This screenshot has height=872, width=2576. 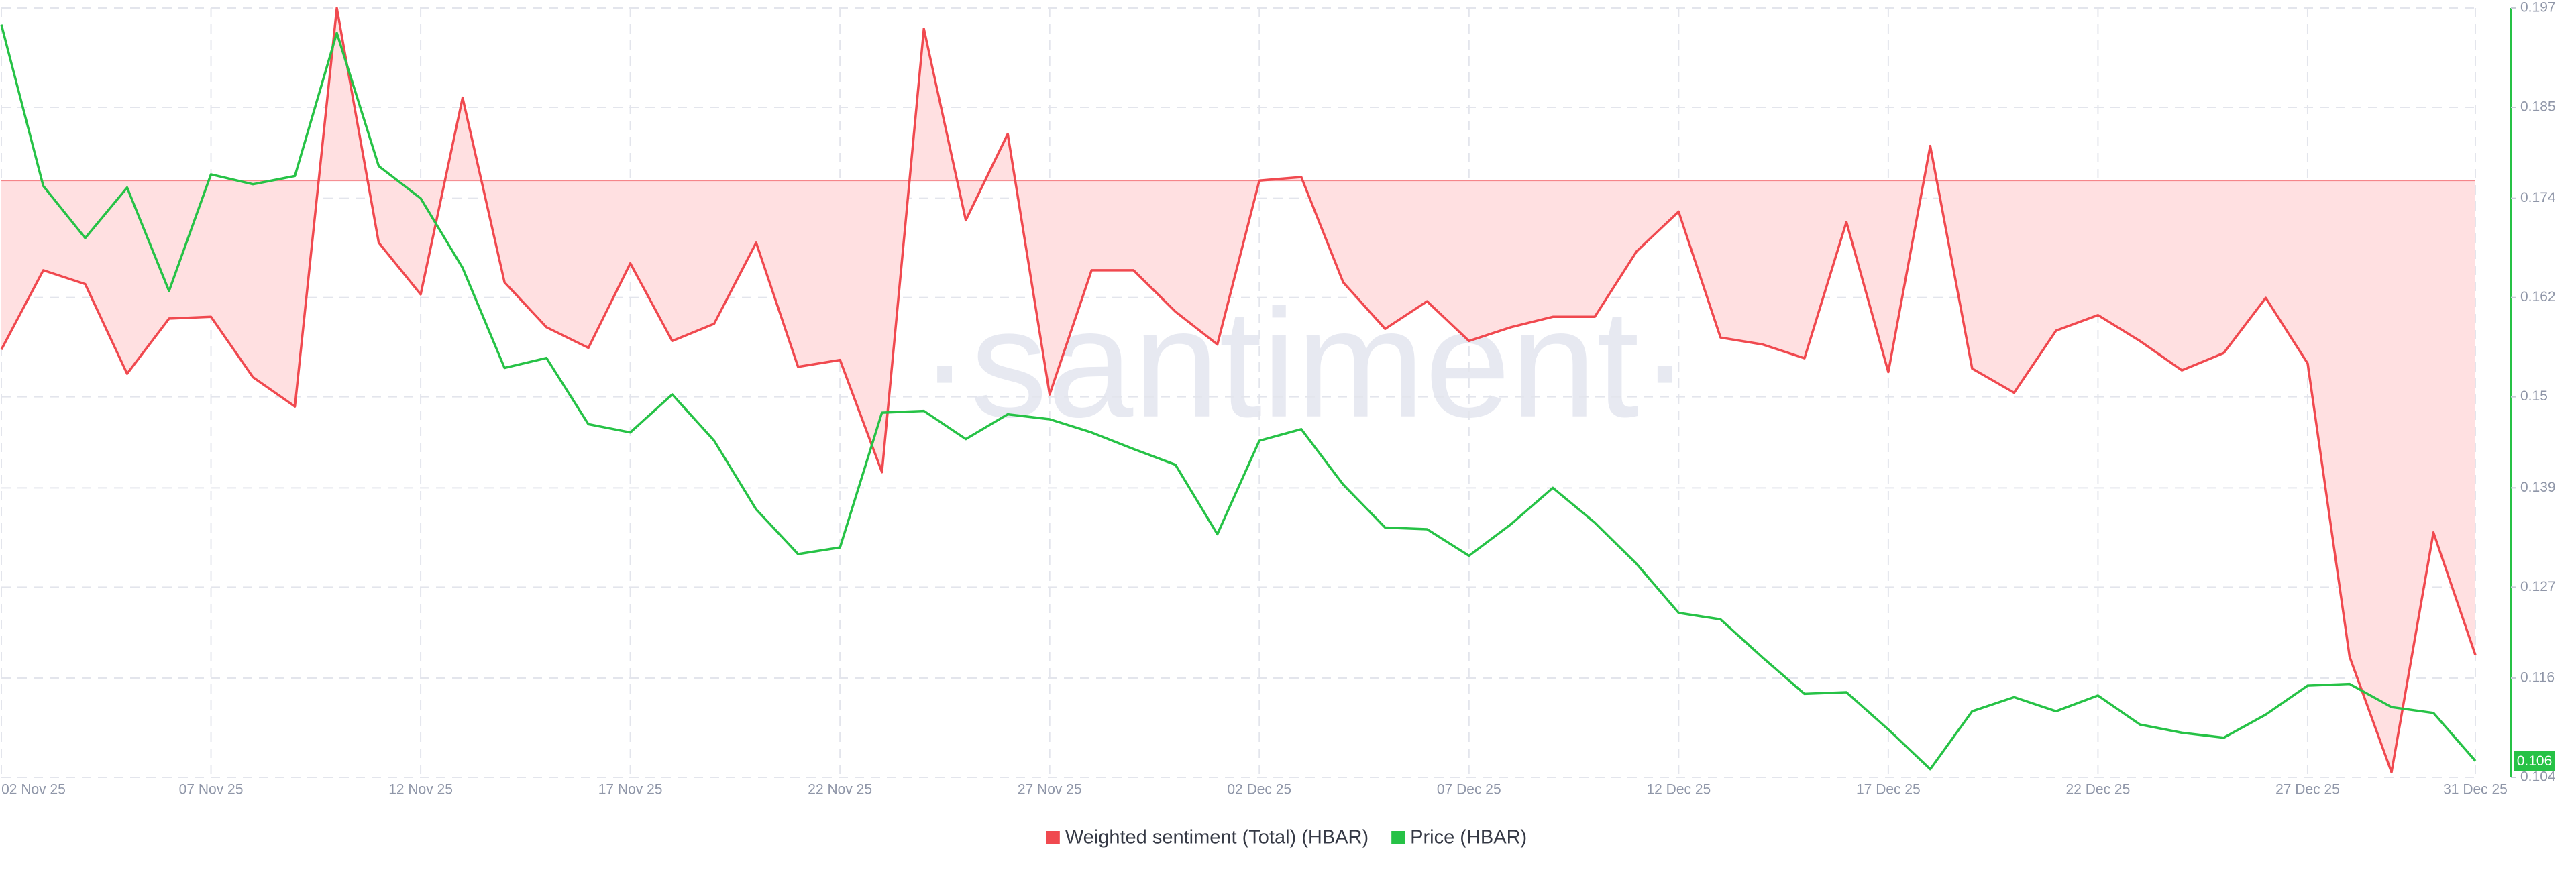 What do you see at coordinates (2538, 488) in the screenshot?
I see `y2-tick-label: 0.139` at bounding box center [2538, 488].